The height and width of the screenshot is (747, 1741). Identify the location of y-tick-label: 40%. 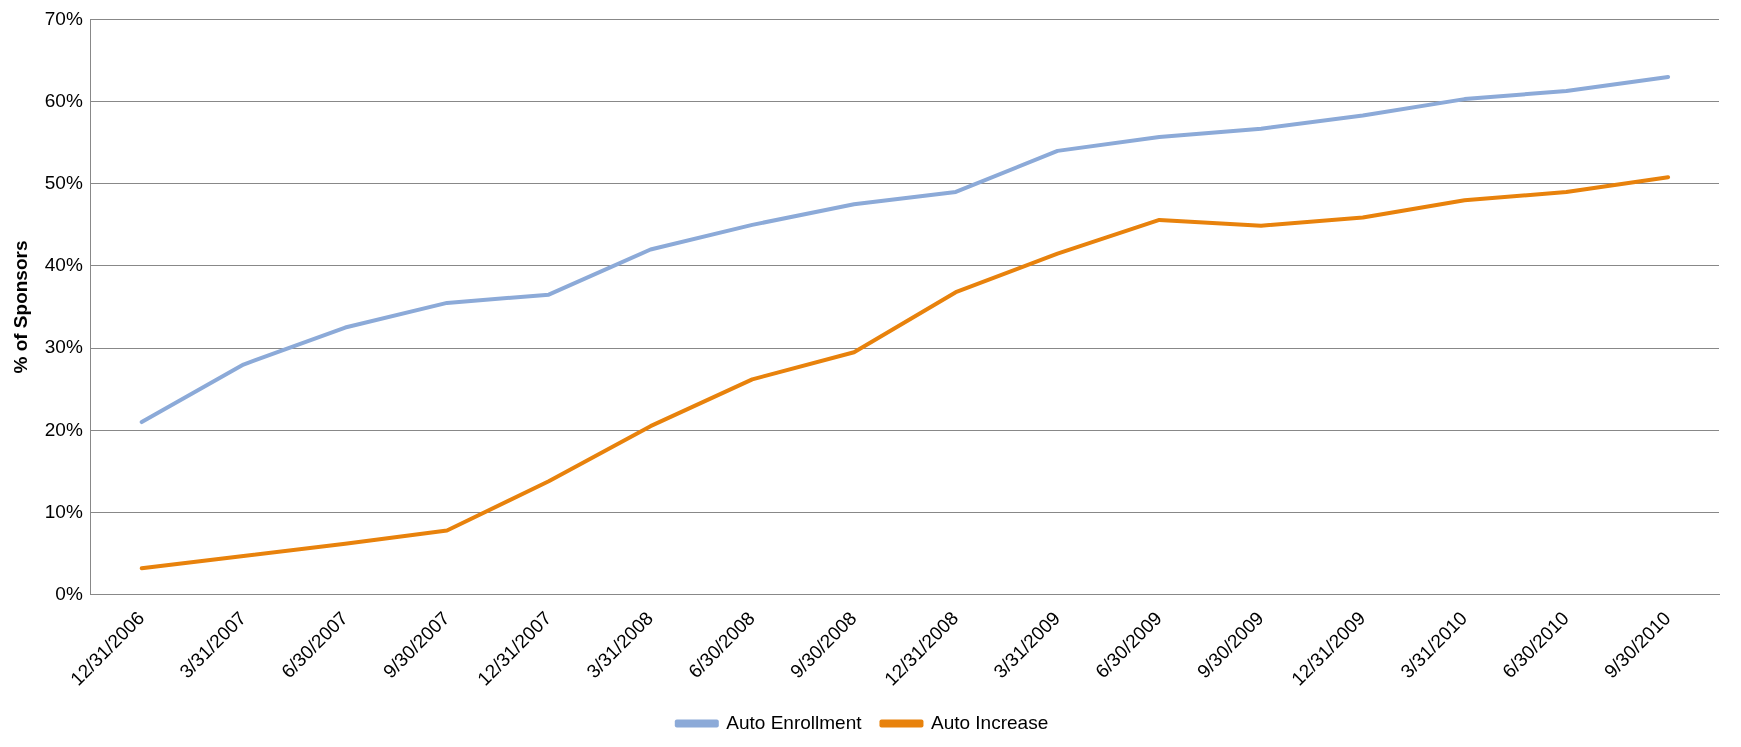
(63, 265).